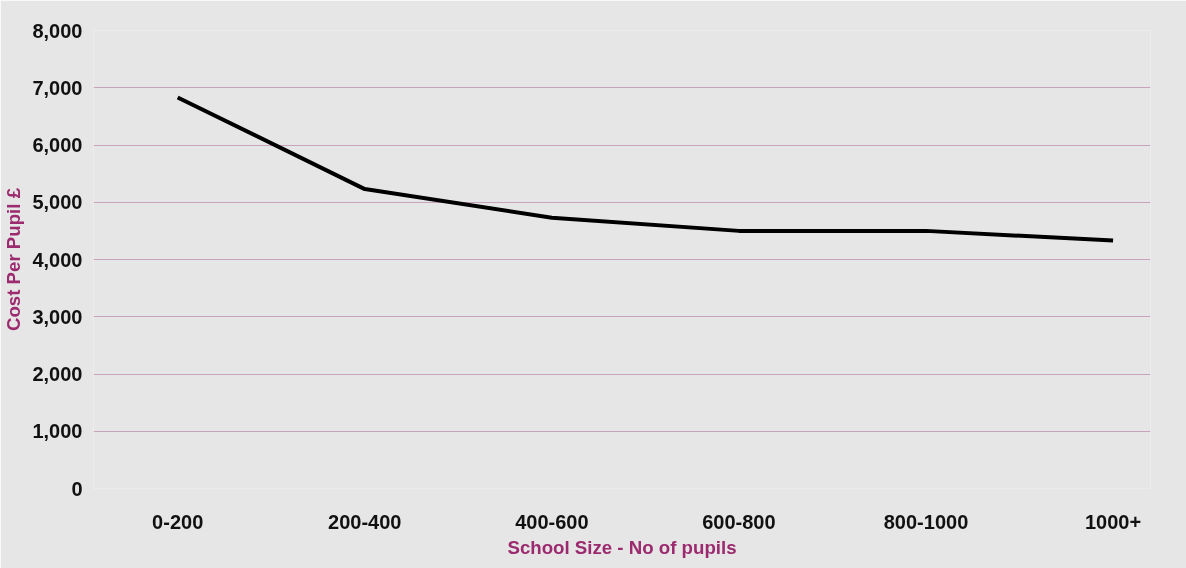  Describe the element at coordinates (365, 521) in the screenshot. I see `x-tick-label: 200-400` at that location.